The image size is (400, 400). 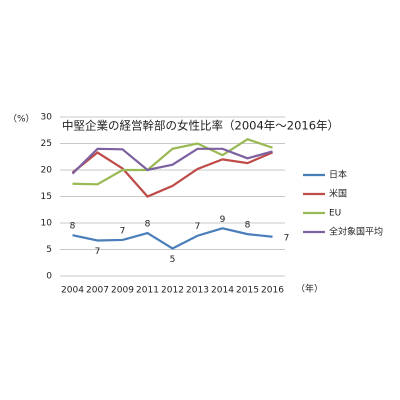 What do you see at coordinates (46, 197) in the screenshot?
I see `y-tick-label: 15` at bounding box center [46, 197].